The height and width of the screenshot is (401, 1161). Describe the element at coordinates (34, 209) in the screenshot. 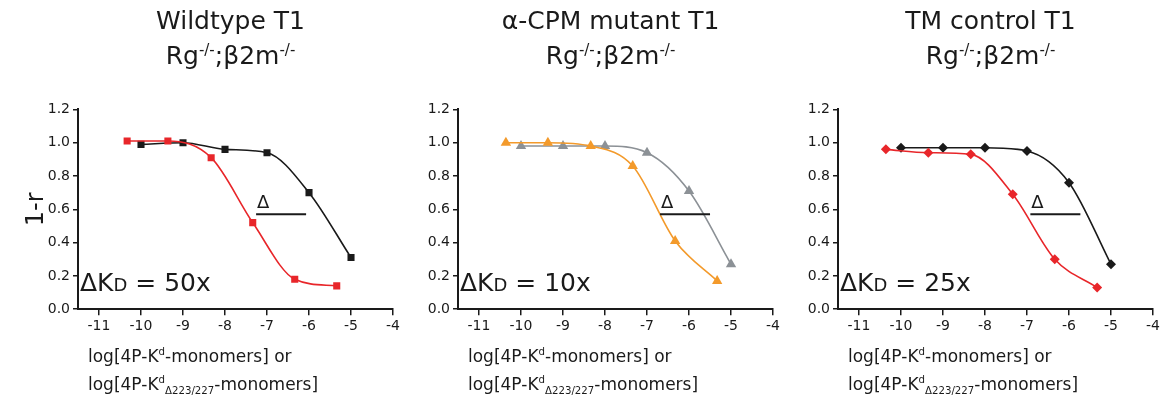

I see `y-axis-title: 1-r` at that location.